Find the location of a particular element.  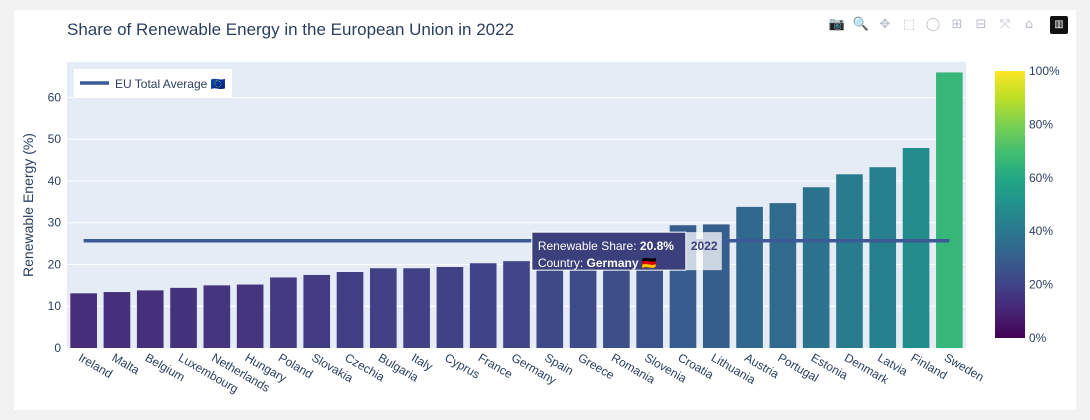

colorbar-tick-label: 0% is located at coordinates (1038, 338).